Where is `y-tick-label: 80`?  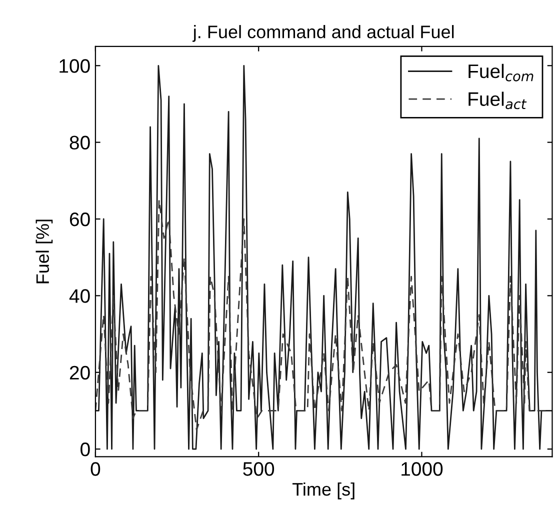
y-tick-label: 80 is located at coordinates (80, 143).